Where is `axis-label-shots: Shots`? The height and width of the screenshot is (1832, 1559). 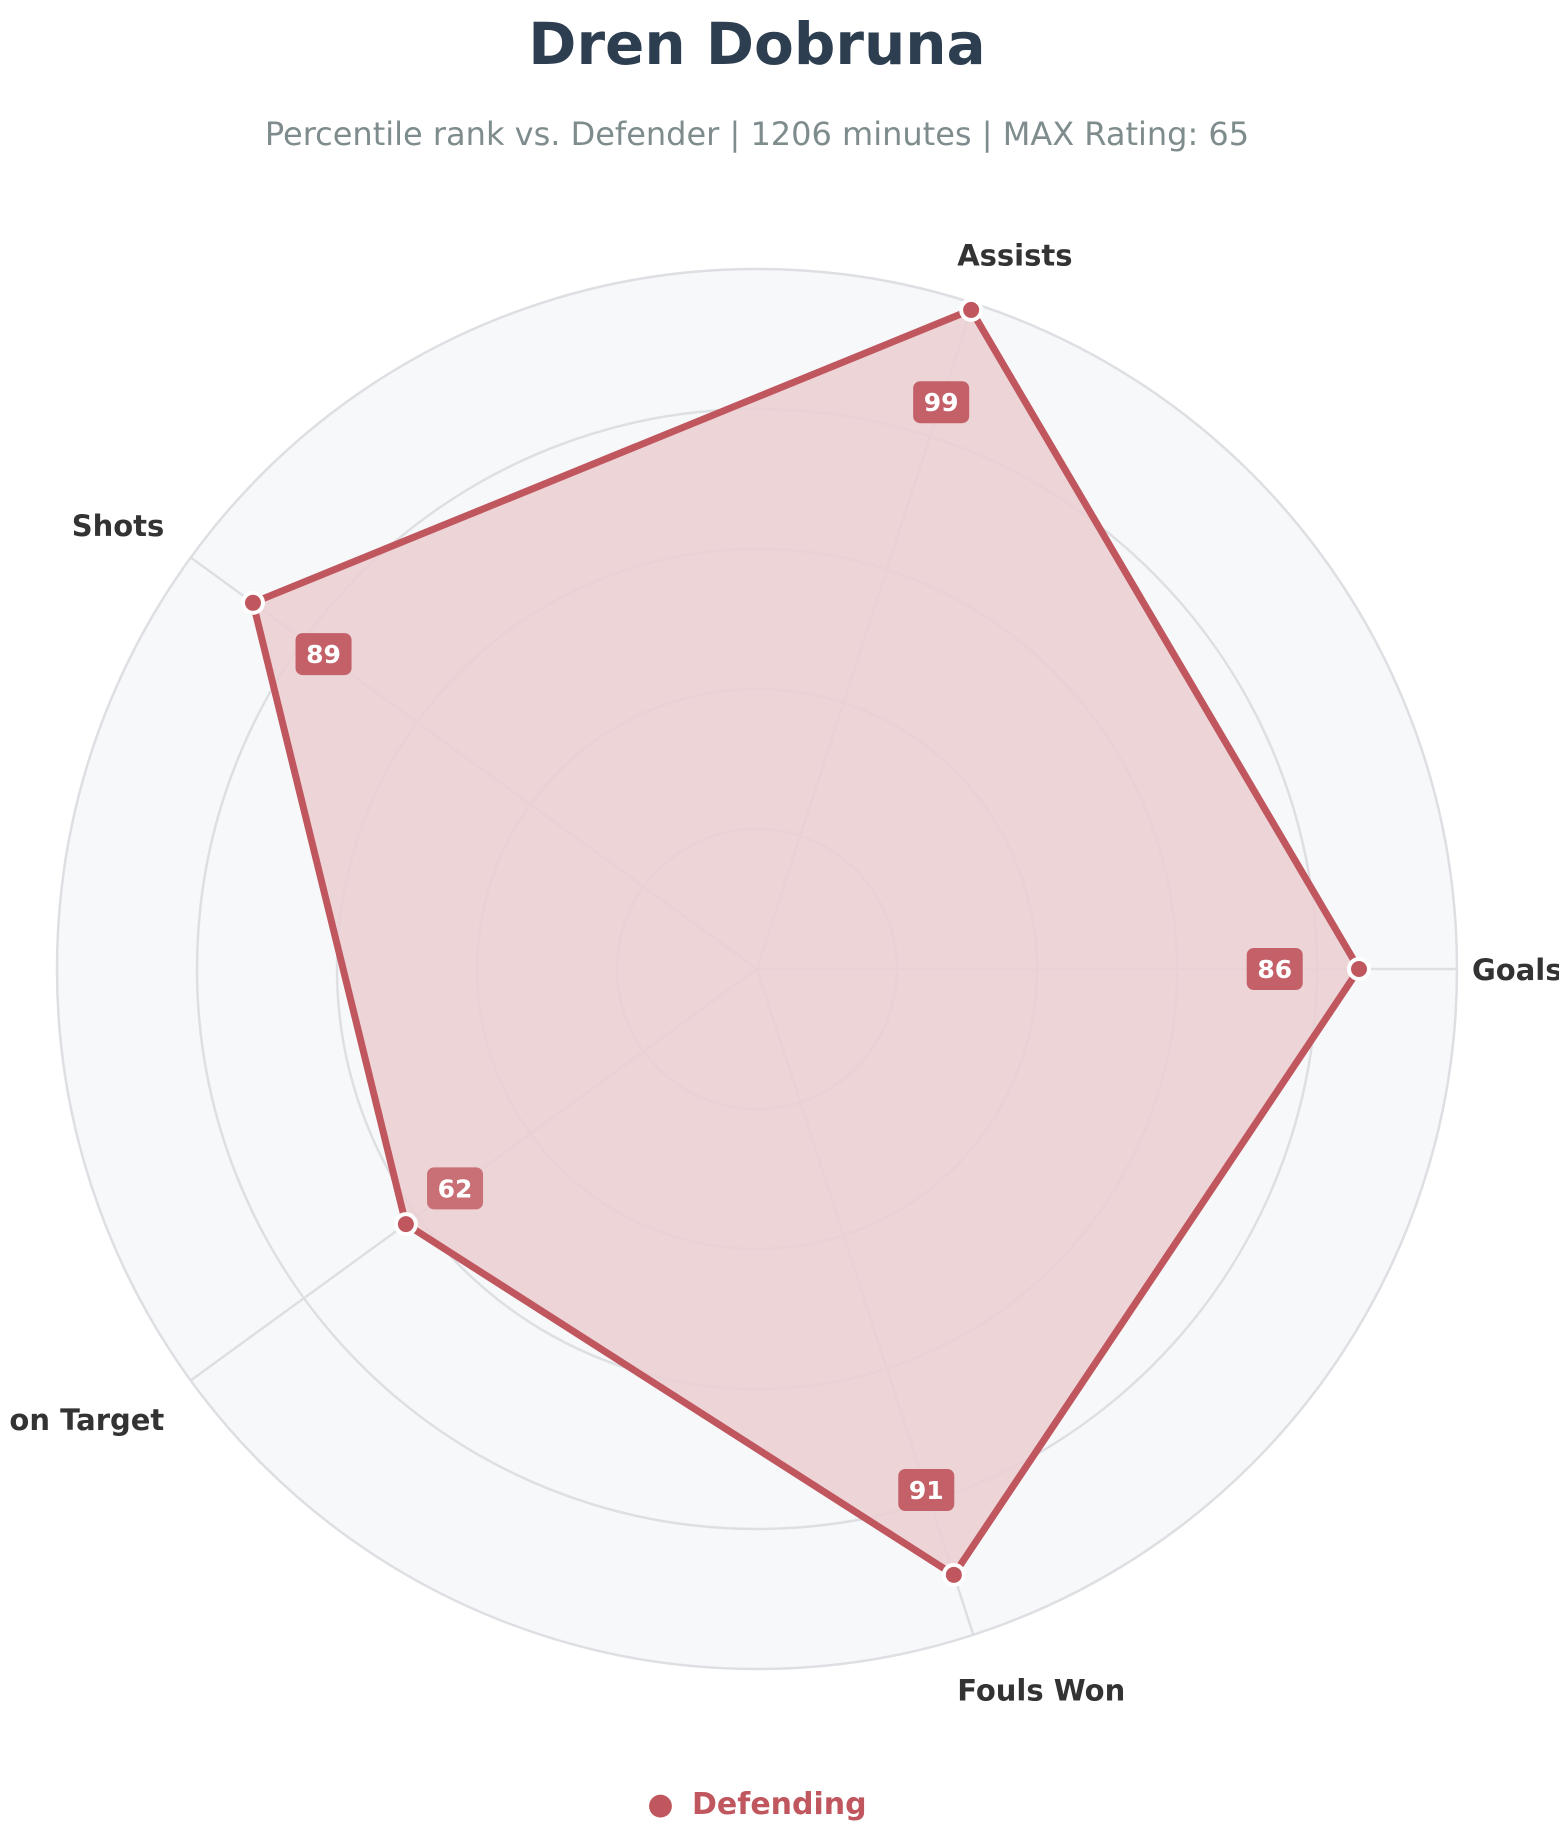
axis-label-shots: Shots is located at coordinates (118, 526).